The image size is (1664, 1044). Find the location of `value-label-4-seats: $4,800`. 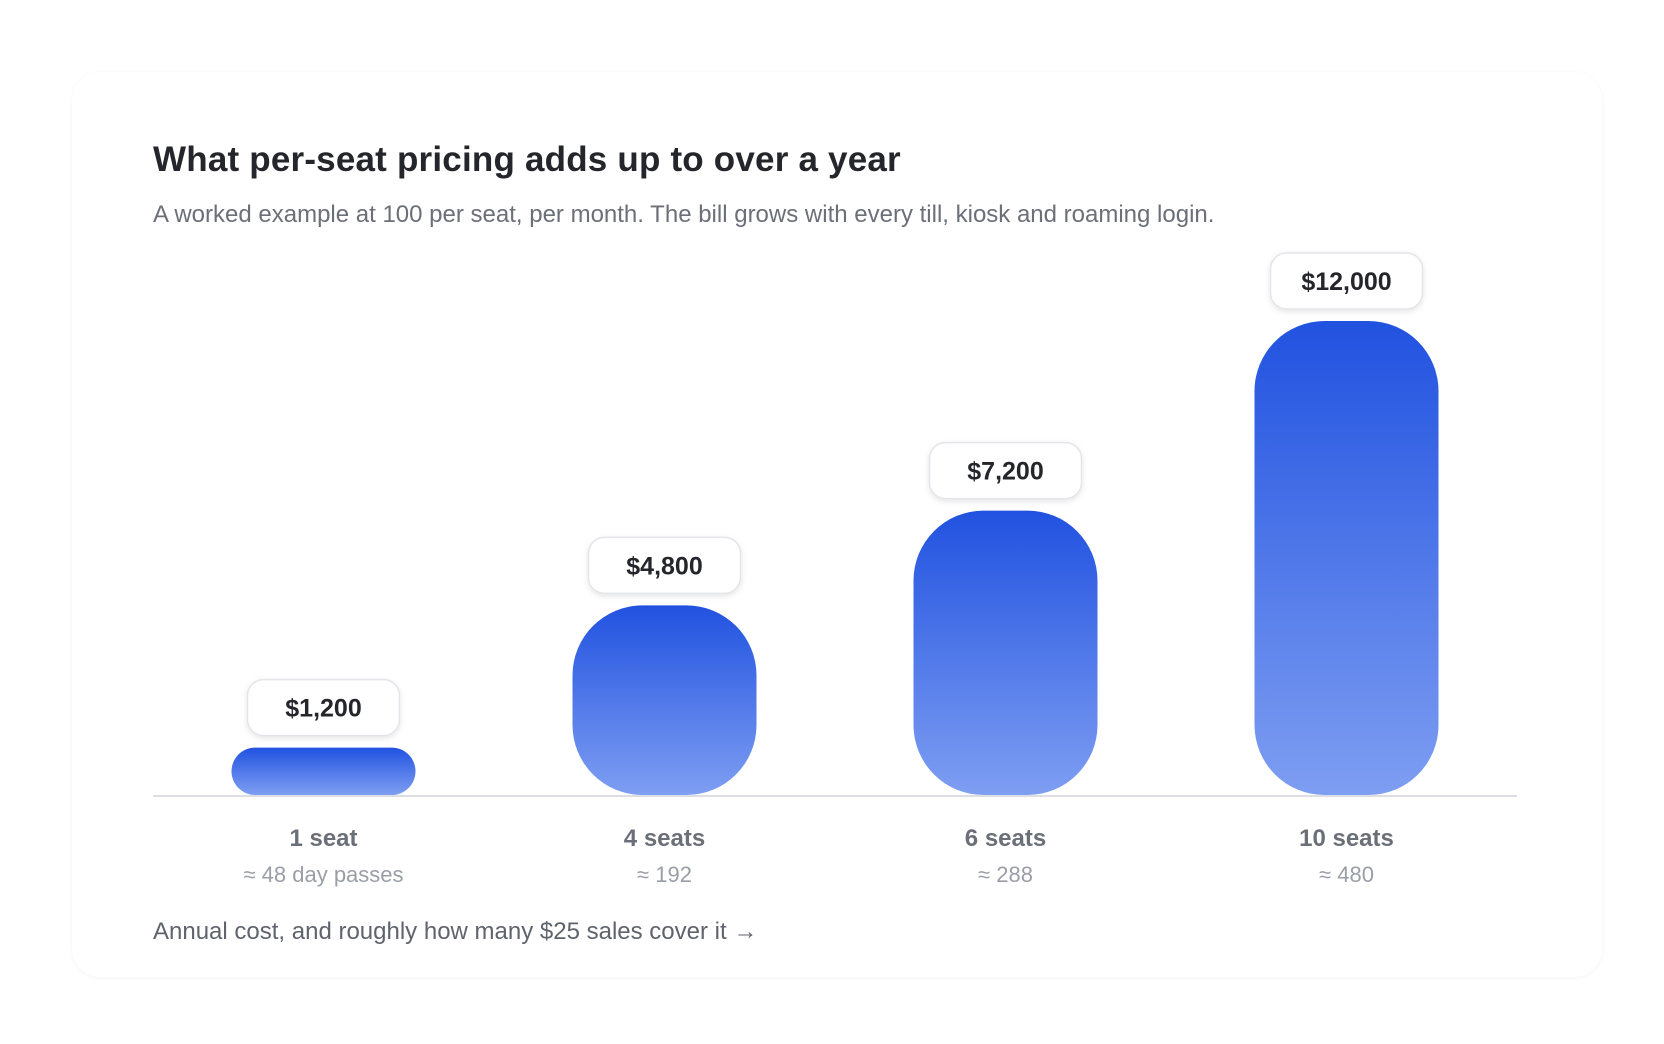

value-label-4-seats: $4,800 is located at coordinates (664, 566).